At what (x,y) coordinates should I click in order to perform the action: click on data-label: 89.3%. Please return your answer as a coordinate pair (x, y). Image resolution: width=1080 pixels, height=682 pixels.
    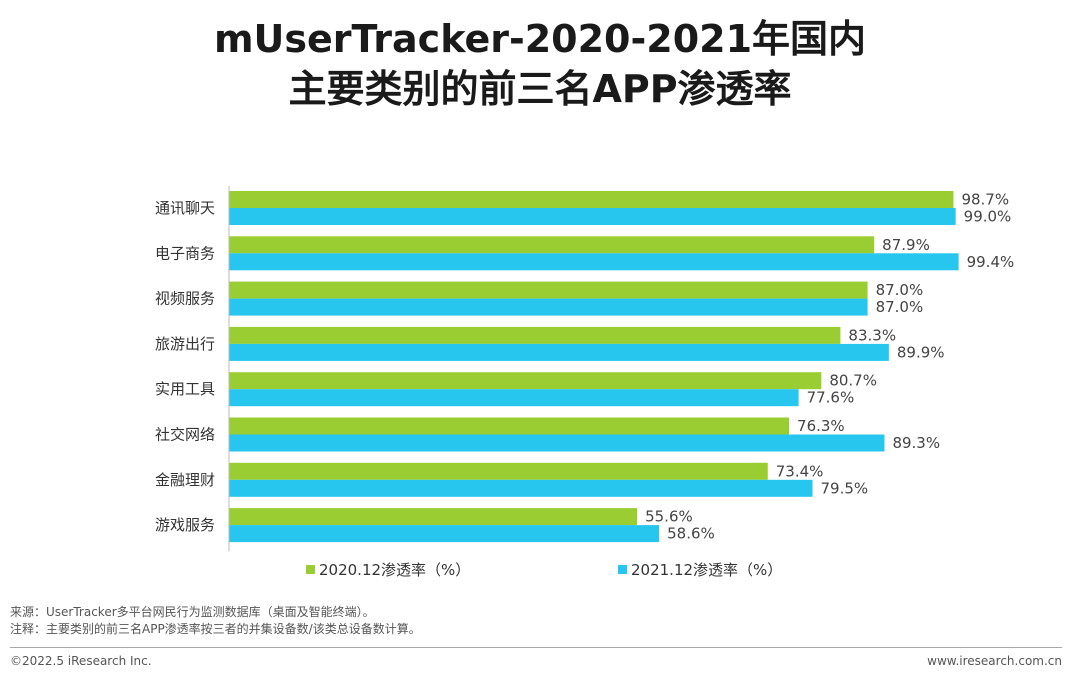
    Looking at the image, I should click on (916, 443).